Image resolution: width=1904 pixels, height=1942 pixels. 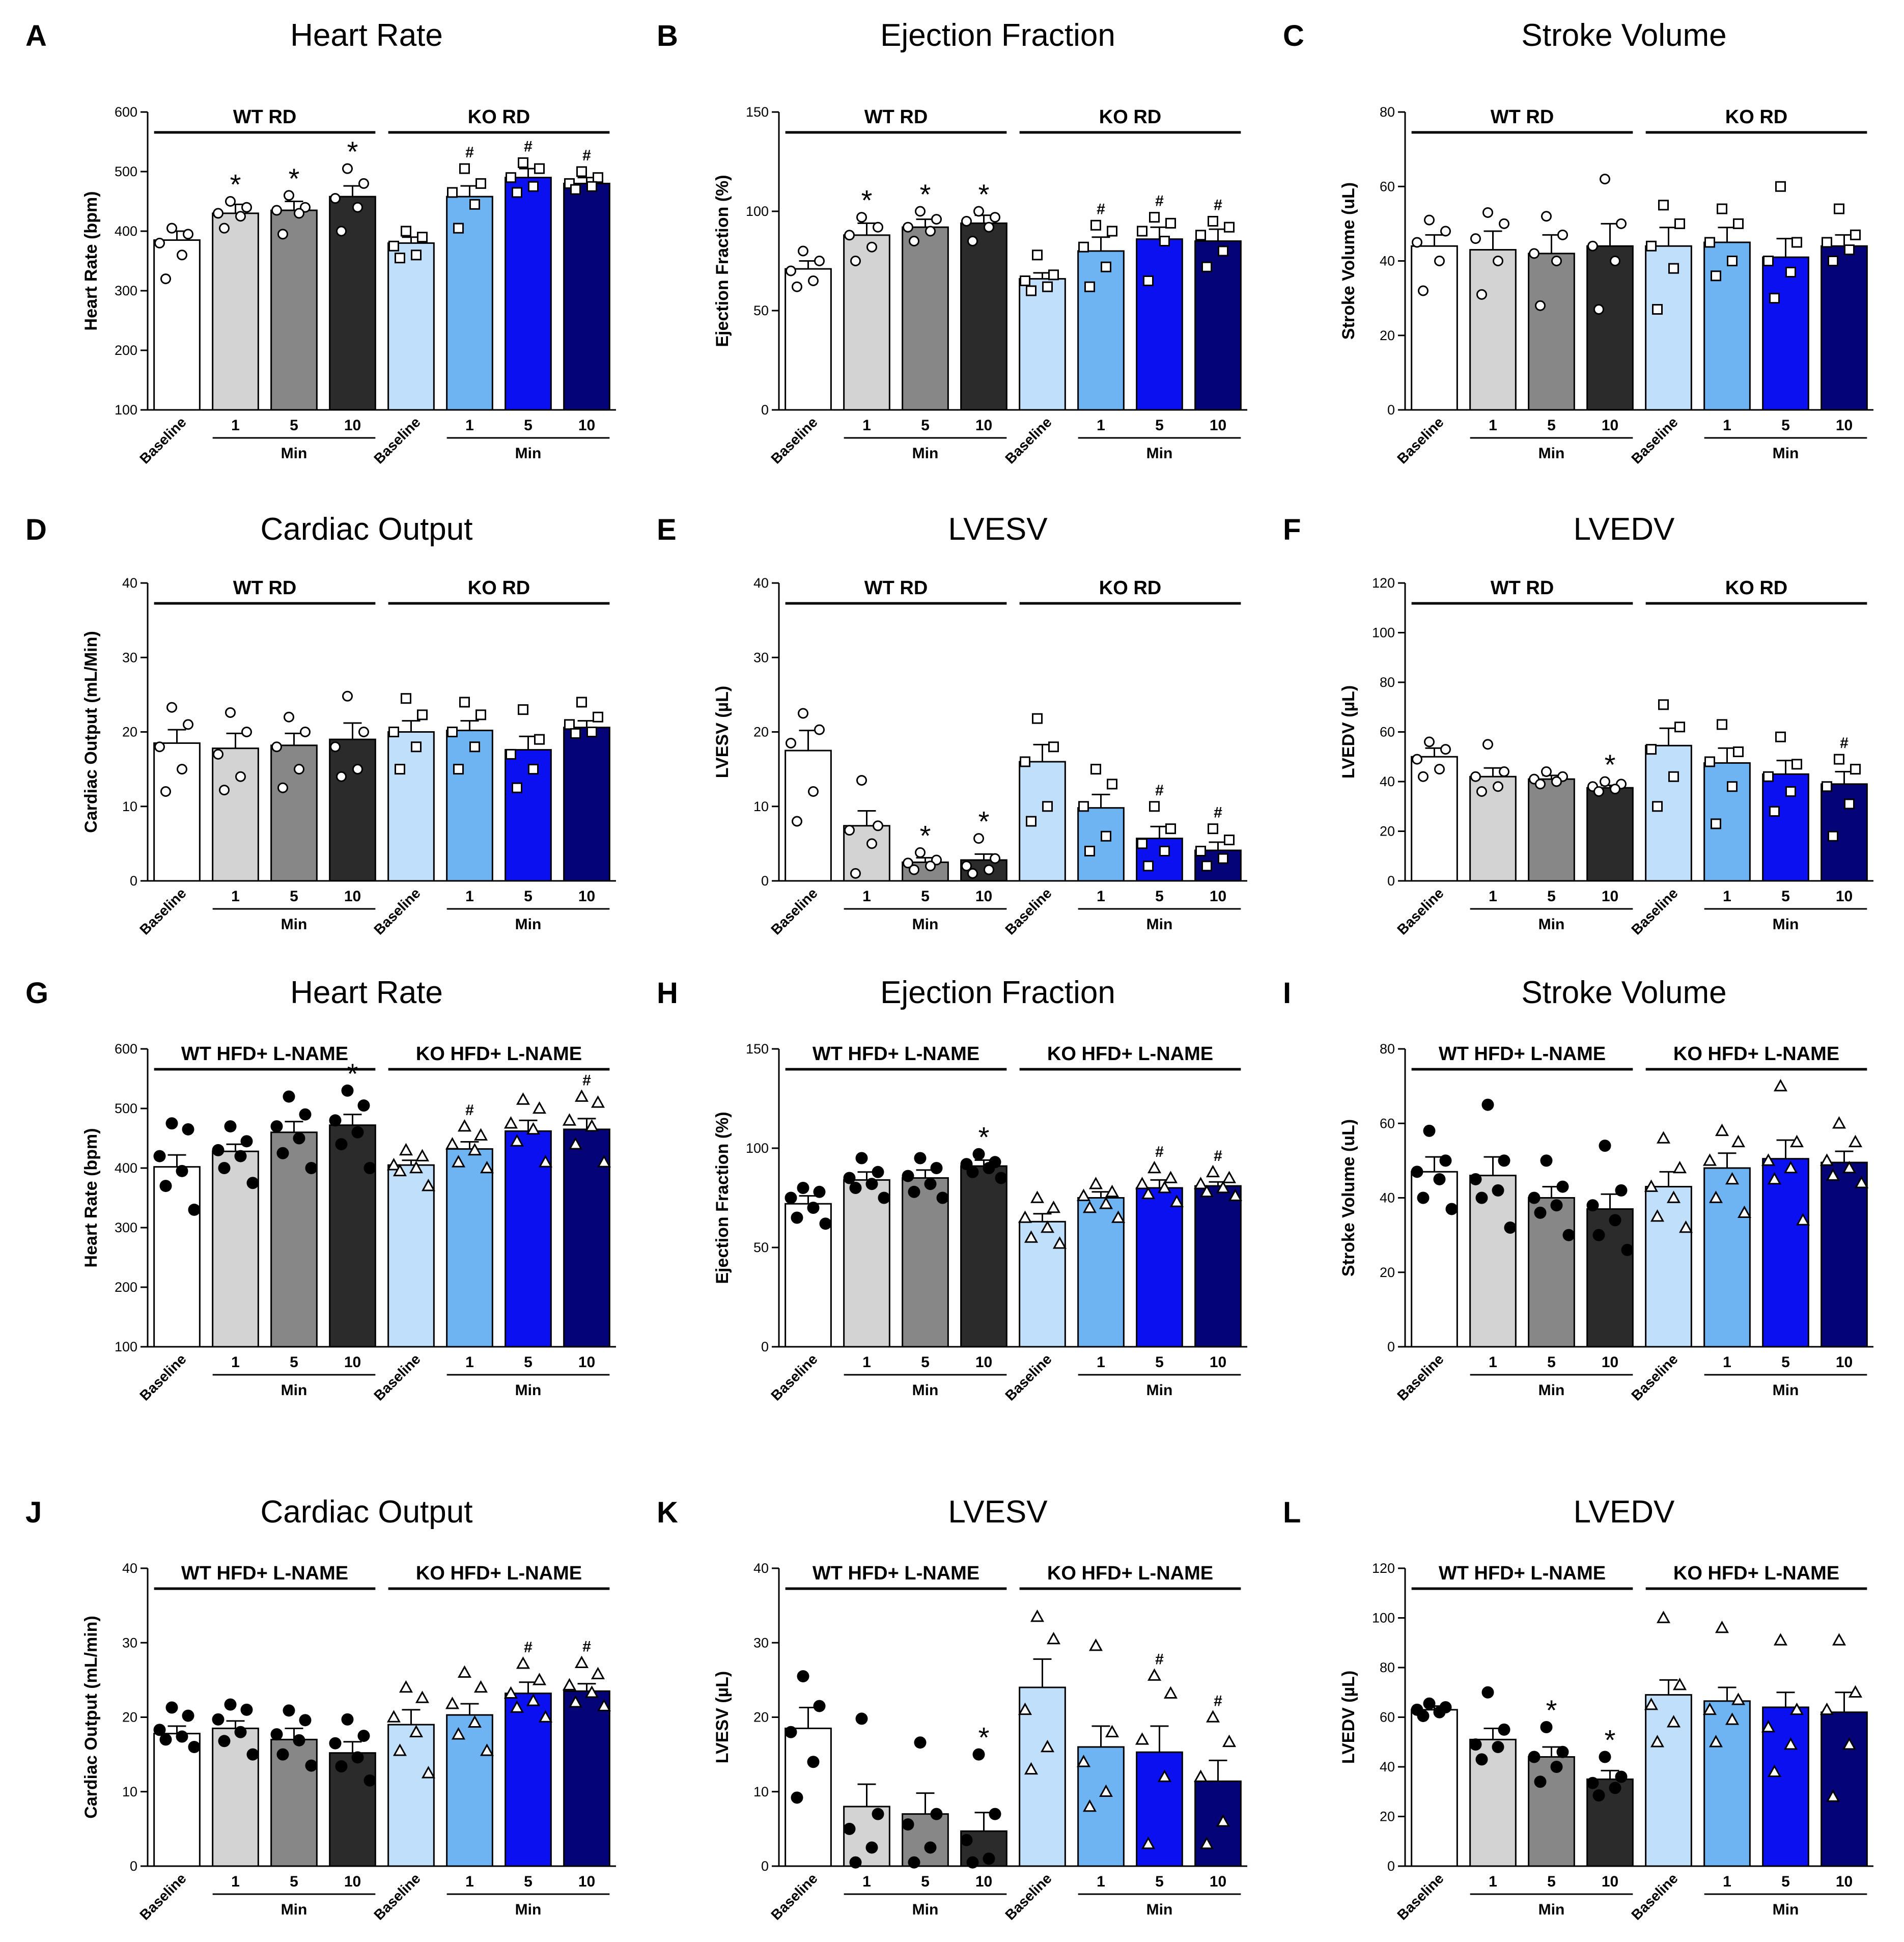 What do you see at coordinates (1287, 993) in the screenshot?
I see `panel-letter: I` at bounding box center [1287, 993].